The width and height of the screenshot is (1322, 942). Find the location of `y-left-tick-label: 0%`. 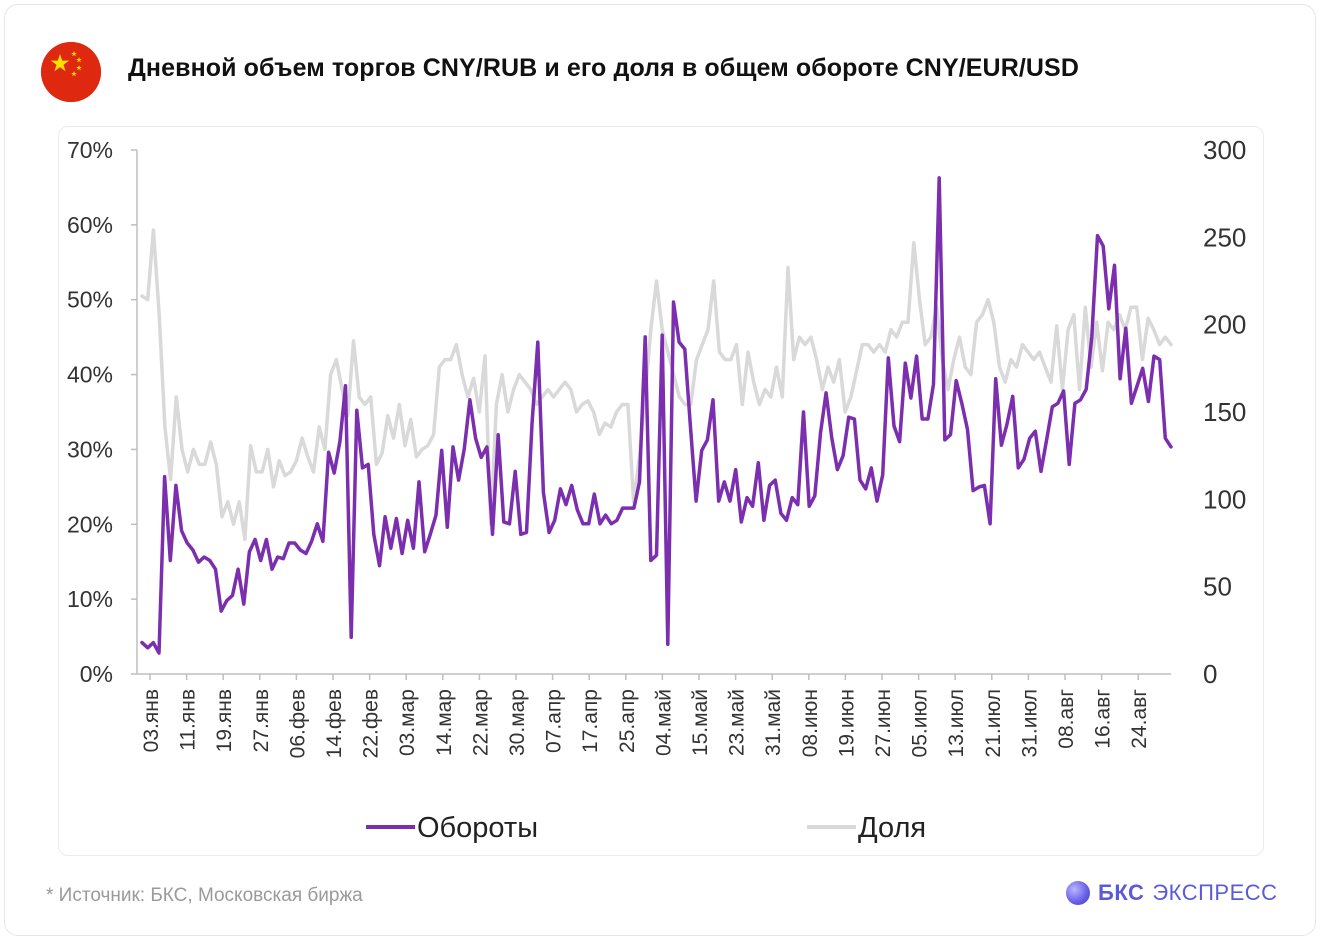

y-left-tick-label: 0% is located at coordinates (96, 674).